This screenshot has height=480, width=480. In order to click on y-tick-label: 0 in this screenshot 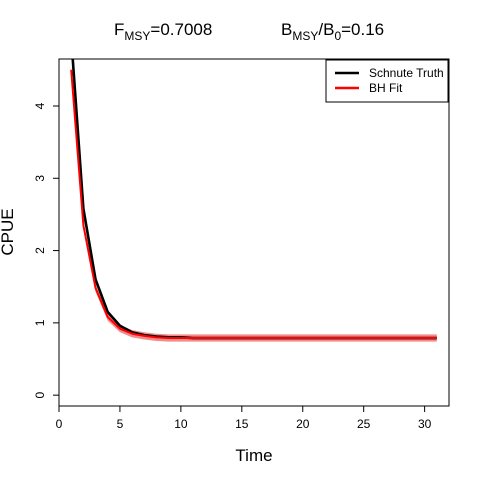, I will do `click(40, 395)`.